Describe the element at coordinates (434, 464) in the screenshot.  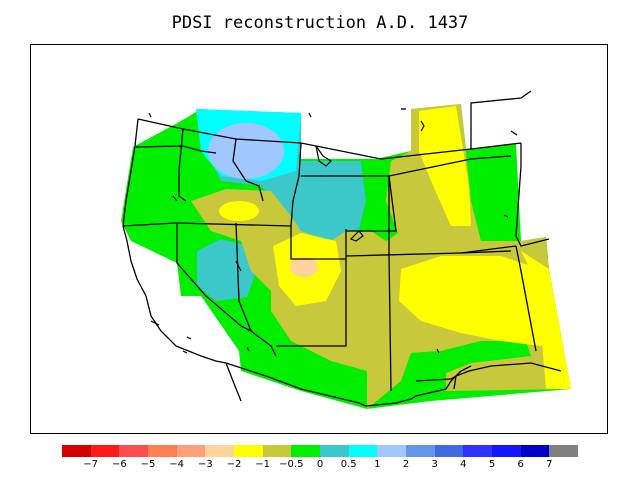
I see `legend-tick-label: 3` at that location.